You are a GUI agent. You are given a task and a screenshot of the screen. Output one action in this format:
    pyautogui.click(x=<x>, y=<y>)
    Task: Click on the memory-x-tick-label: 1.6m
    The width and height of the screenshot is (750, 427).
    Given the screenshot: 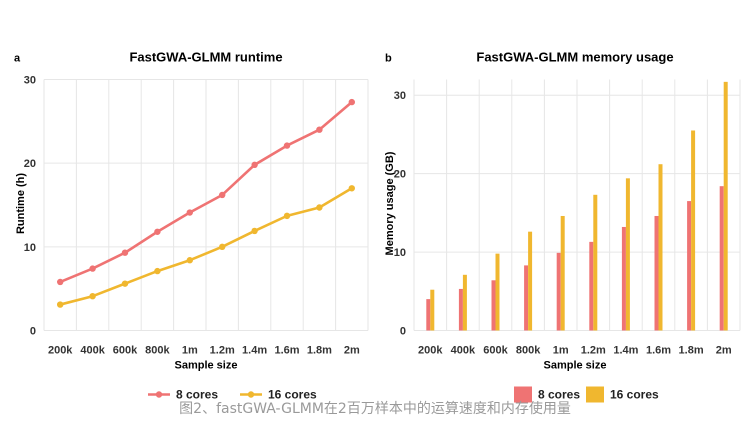 What is the action you would take?
    pyautogui.click(x=658, y=351)
    